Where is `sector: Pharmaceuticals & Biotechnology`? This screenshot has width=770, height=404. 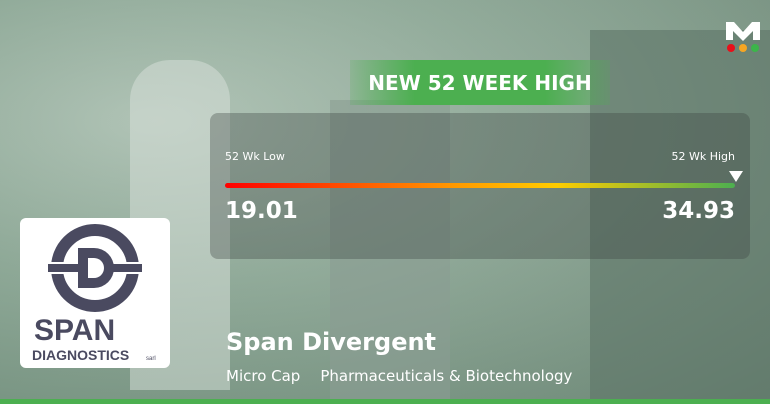
sector: Pharmaceuticals & Biotechnology is located at coordinates (446, 376).